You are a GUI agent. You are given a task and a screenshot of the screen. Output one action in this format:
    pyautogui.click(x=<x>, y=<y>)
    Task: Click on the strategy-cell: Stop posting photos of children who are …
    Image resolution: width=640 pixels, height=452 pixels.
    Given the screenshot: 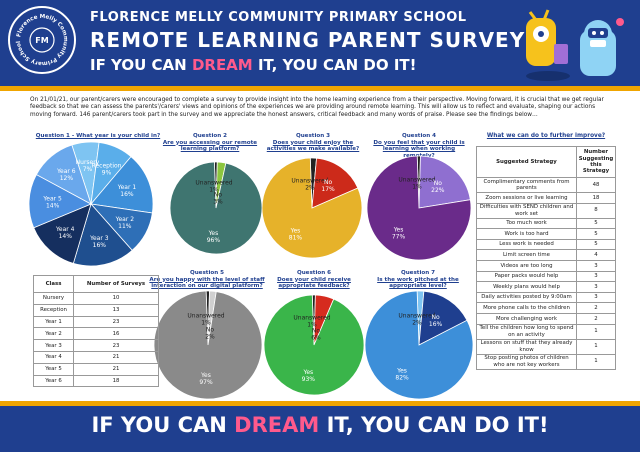 What is the action you would take?
    pyautogui.click(x=526, y=361)
    